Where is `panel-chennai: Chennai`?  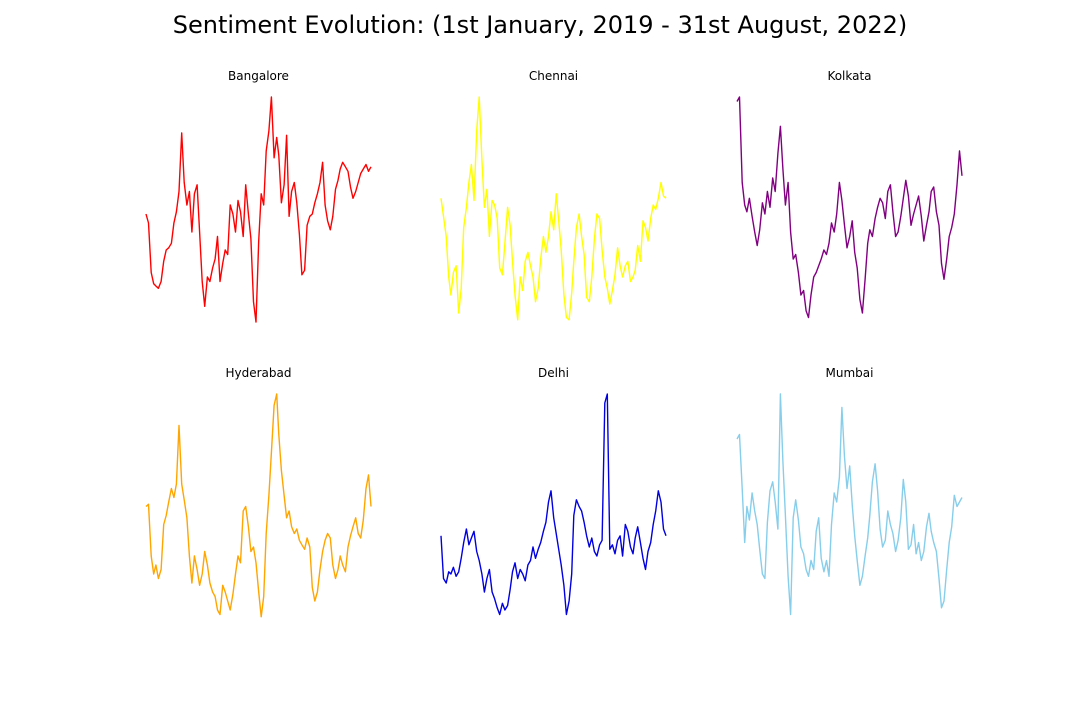
panel-chennai: Chennai is located at coordinates (553, 195).